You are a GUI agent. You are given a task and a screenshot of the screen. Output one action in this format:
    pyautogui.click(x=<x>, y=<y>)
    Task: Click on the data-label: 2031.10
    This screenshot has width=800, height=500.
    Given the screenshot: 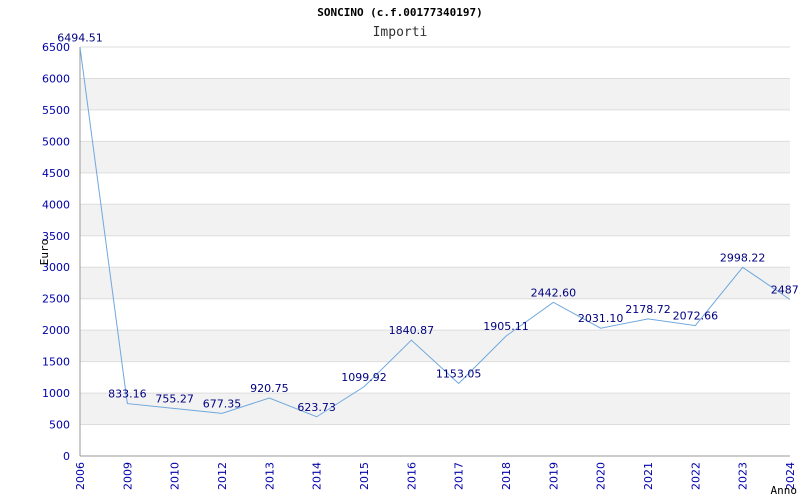 What is the action you would take?
    pyautogui.click(x=601, y=318)
    